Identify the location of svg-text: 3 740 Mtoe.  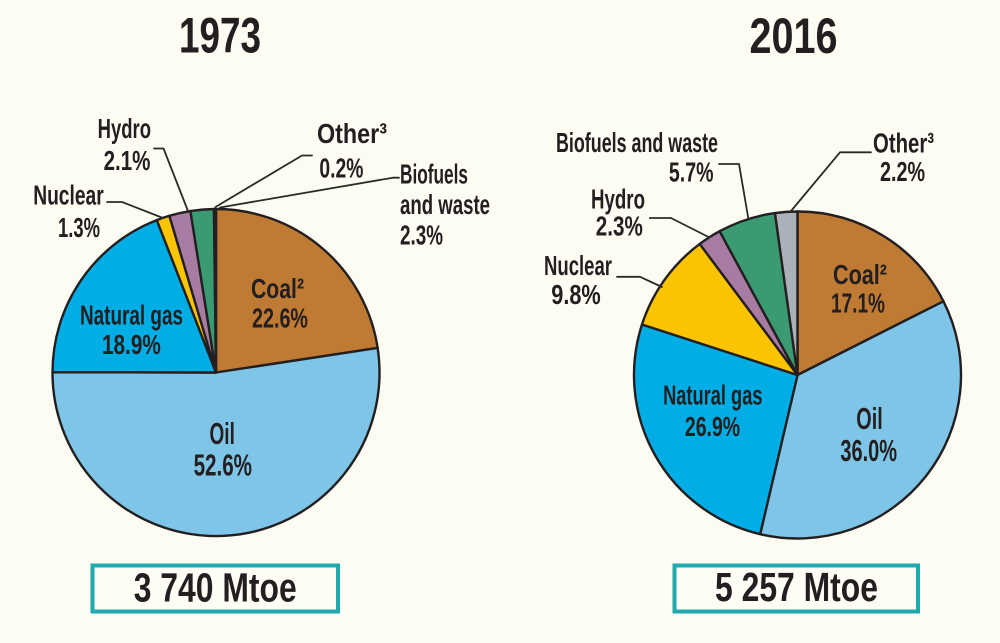
(215, 588).